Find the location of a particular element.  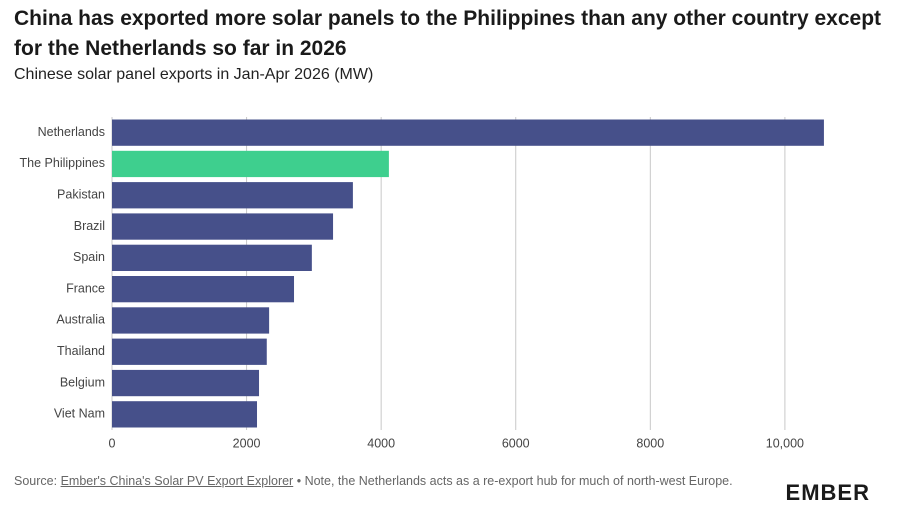

y-tick-label: Australia is located at coordinates (80, 320).